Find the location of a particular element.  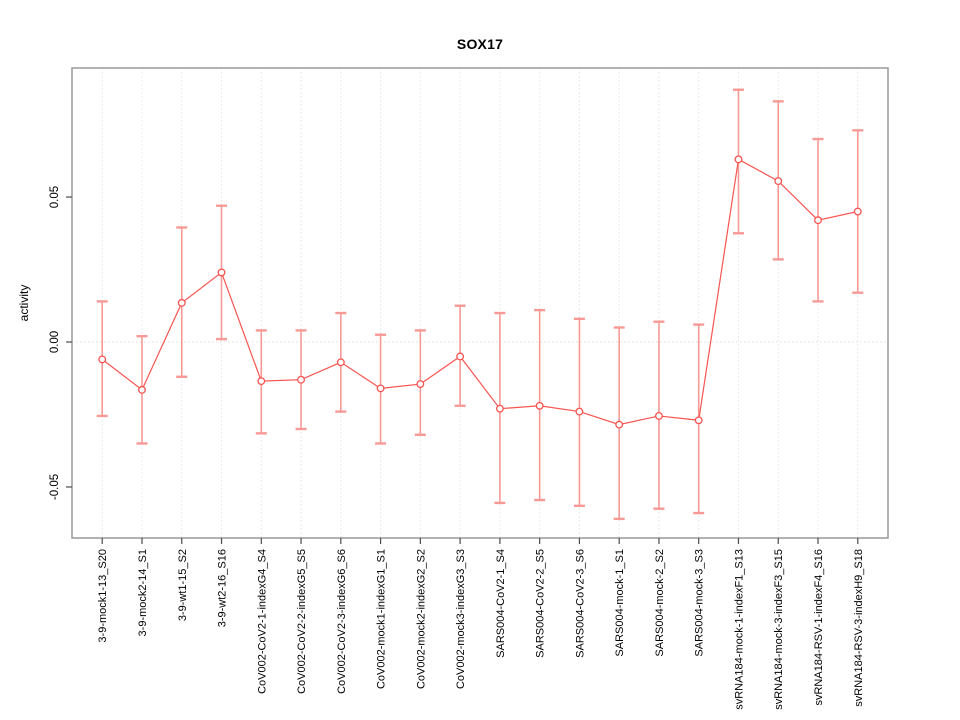

x-tick-label: SARS004-mock-3_S3 is located at coordinates (700, 603).